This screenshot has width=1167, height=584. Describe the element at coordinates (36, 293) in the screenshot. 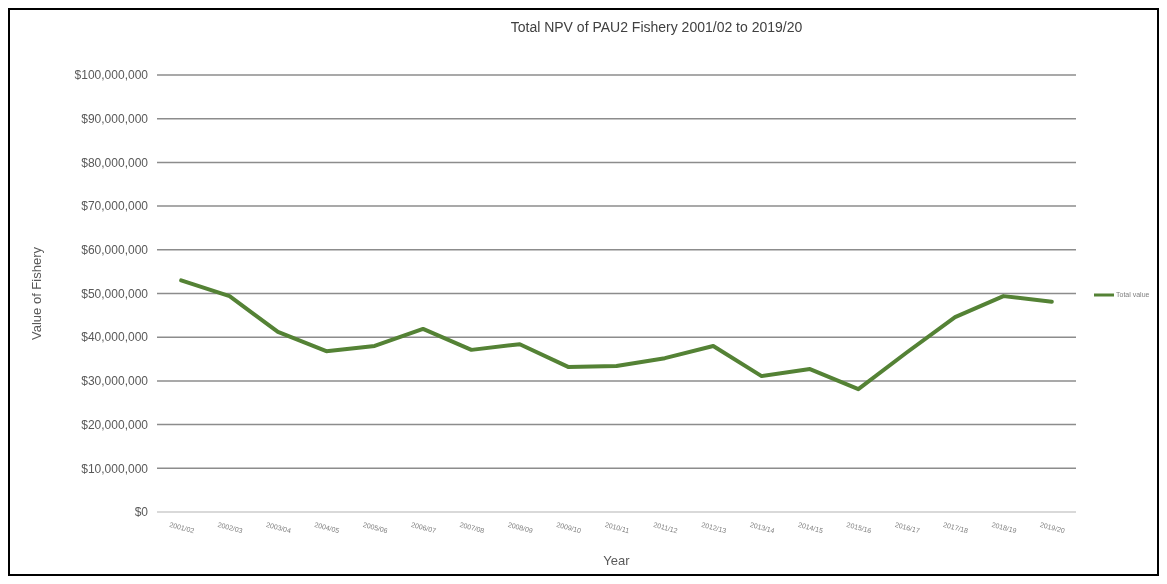

I see `y-axis-title: Value of Fishery` at that location.